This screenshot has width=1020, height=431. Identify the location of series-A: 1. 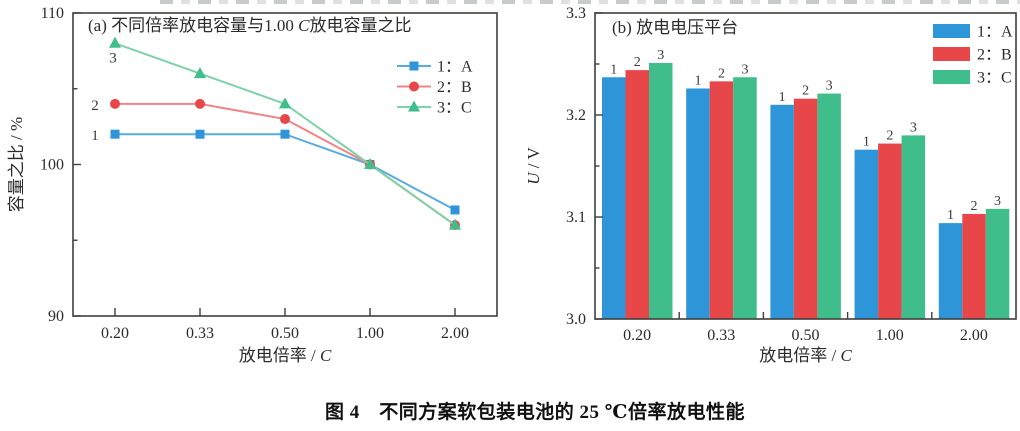
(275, 171).